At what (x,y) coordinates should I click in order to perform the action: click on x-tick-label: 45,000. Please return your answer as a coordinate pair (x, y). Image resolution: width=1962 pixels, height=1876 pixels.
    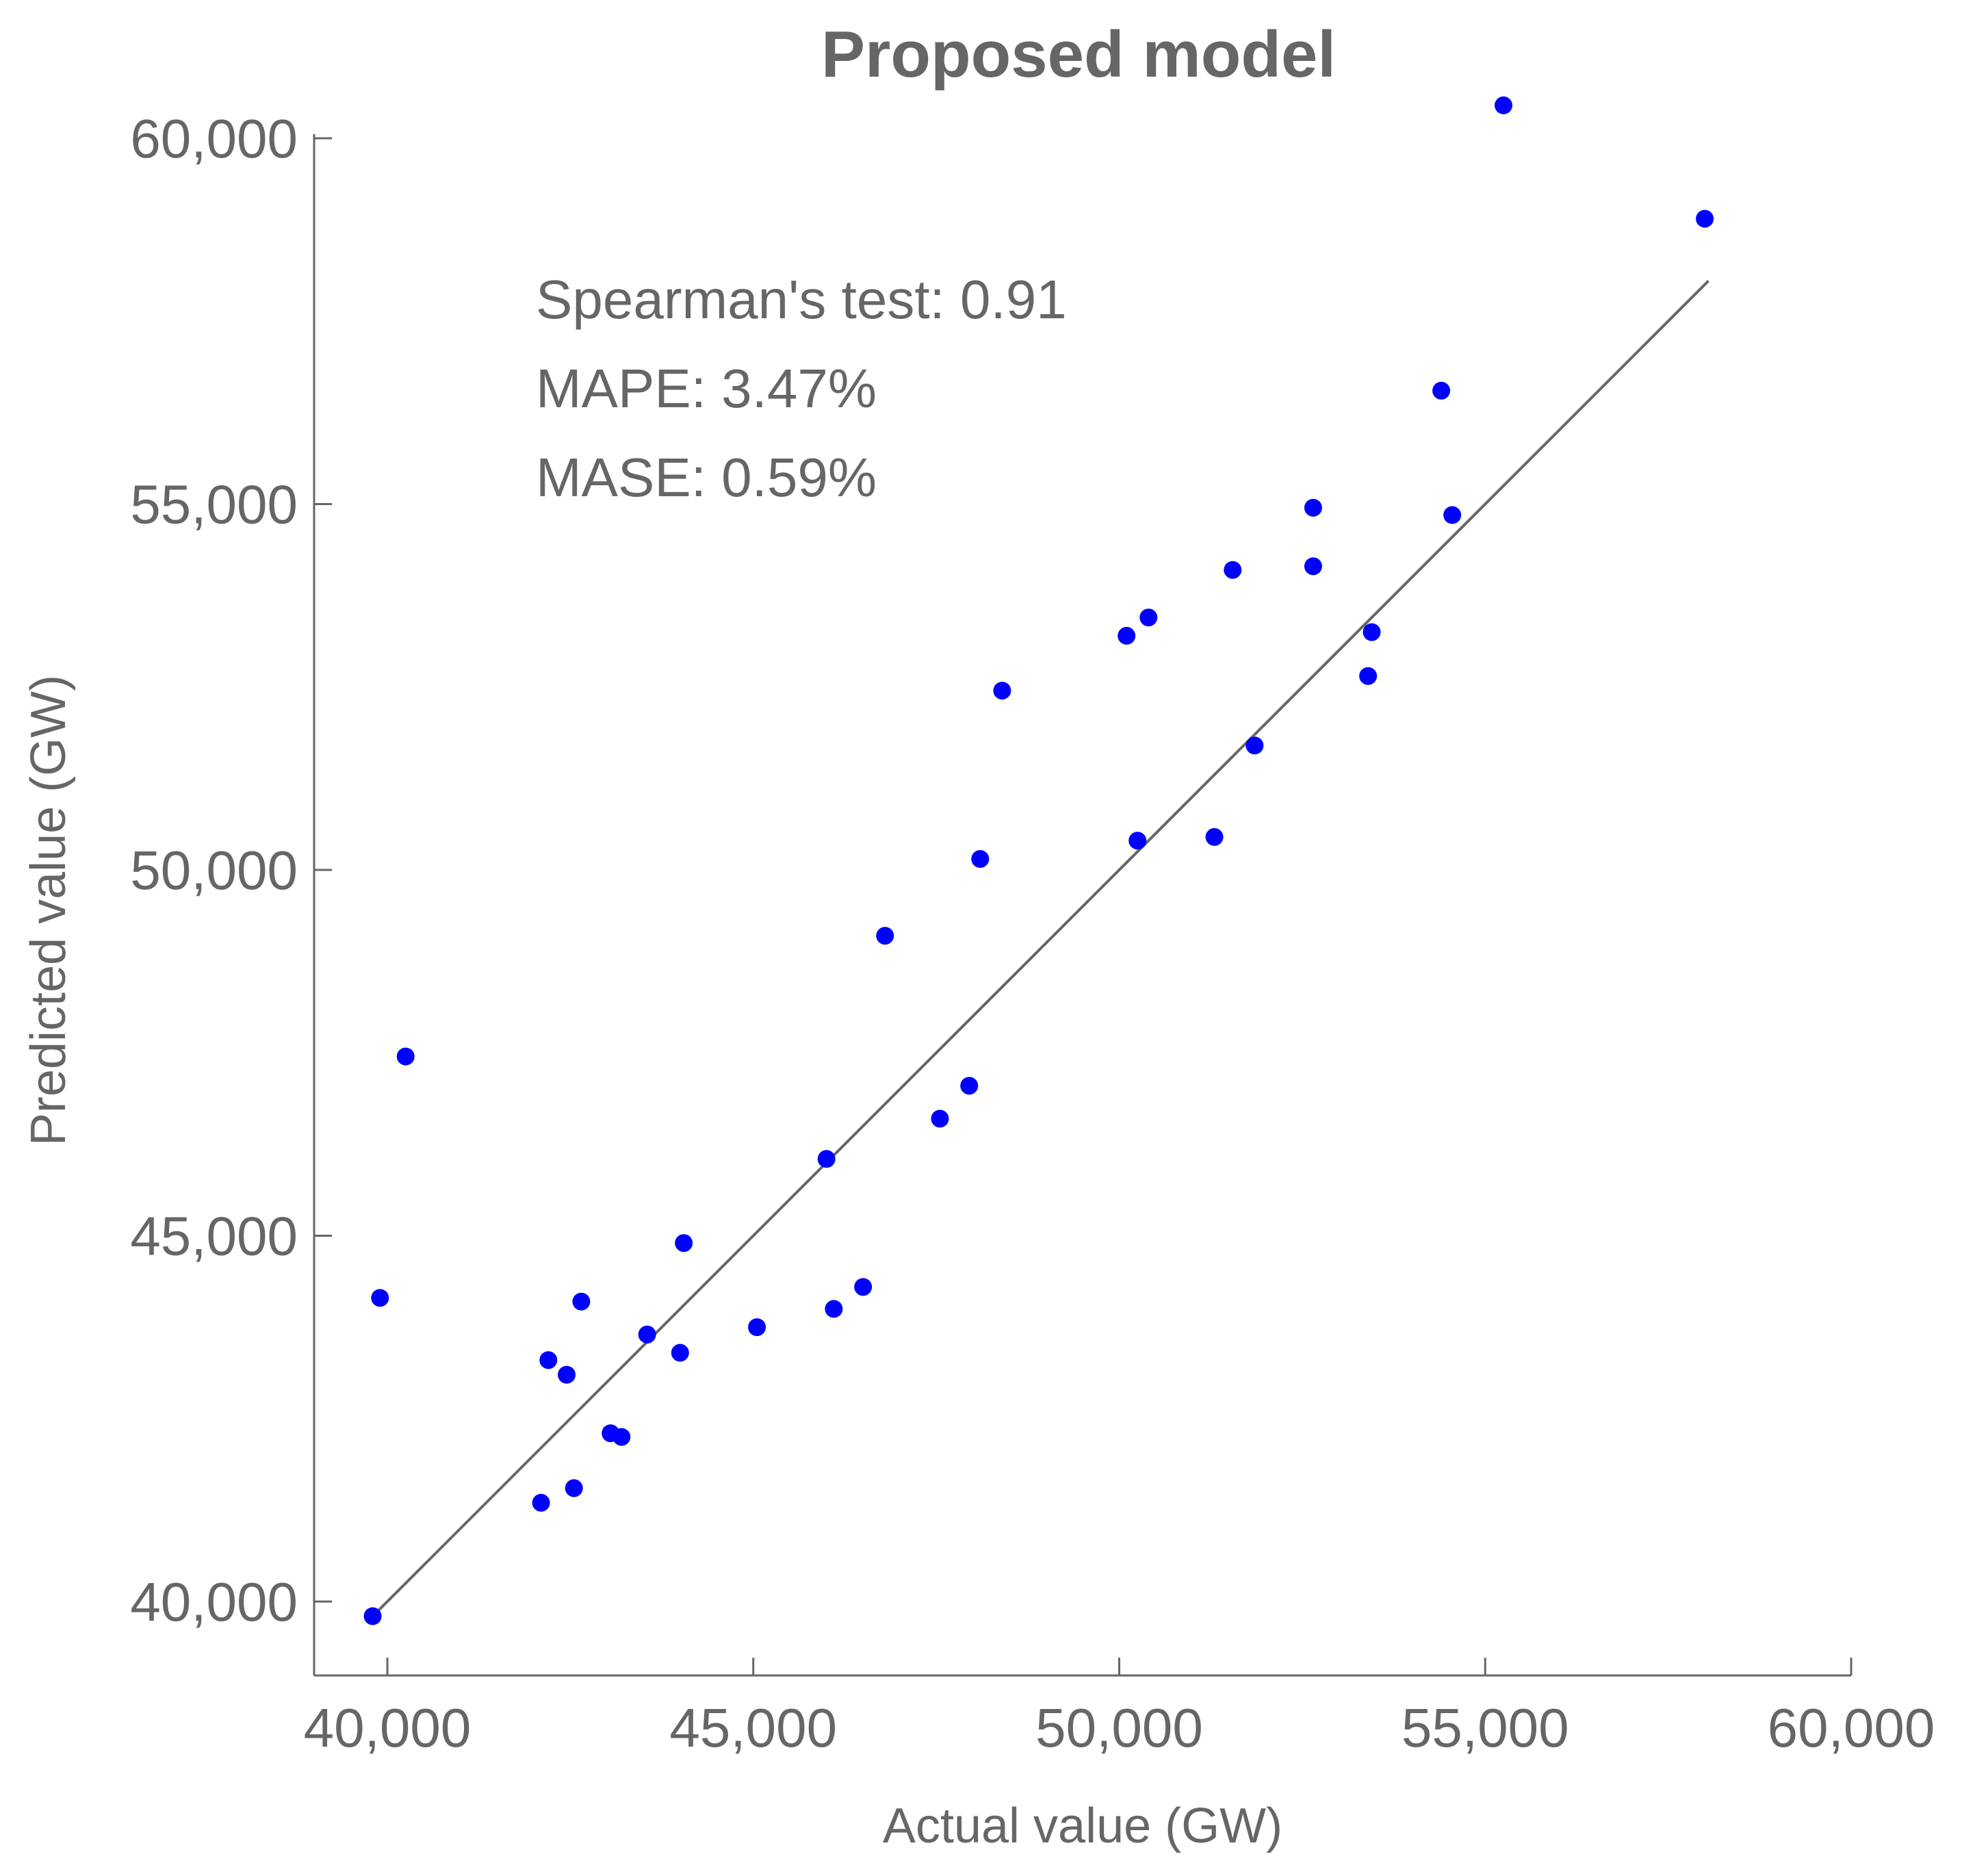
    Looking at the image, I should click on (753, 1728).